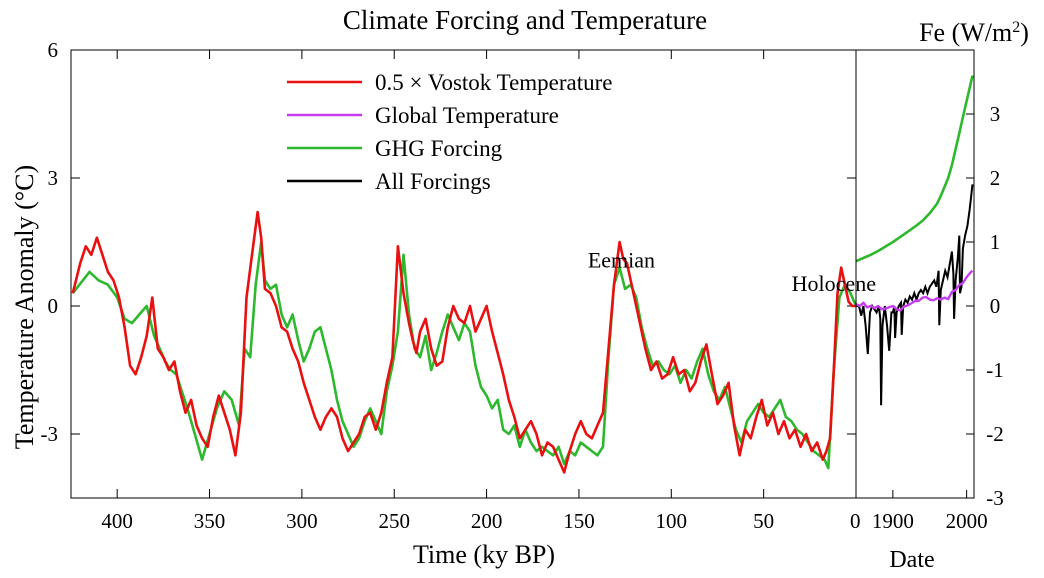 Image resolution: width=1044 pixels, height=578 pixels. I want to click on annotation-eemian: Eemian, so click(621, 260).